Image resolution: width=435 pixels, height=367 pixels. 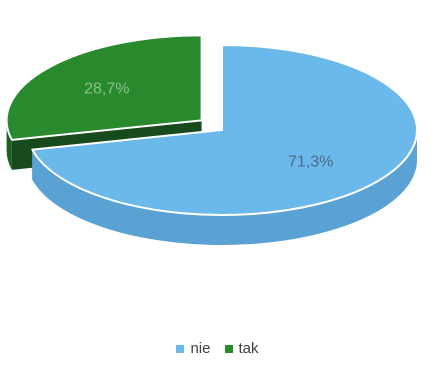 I want to click on slice-tak, so click(x=104, y=87).